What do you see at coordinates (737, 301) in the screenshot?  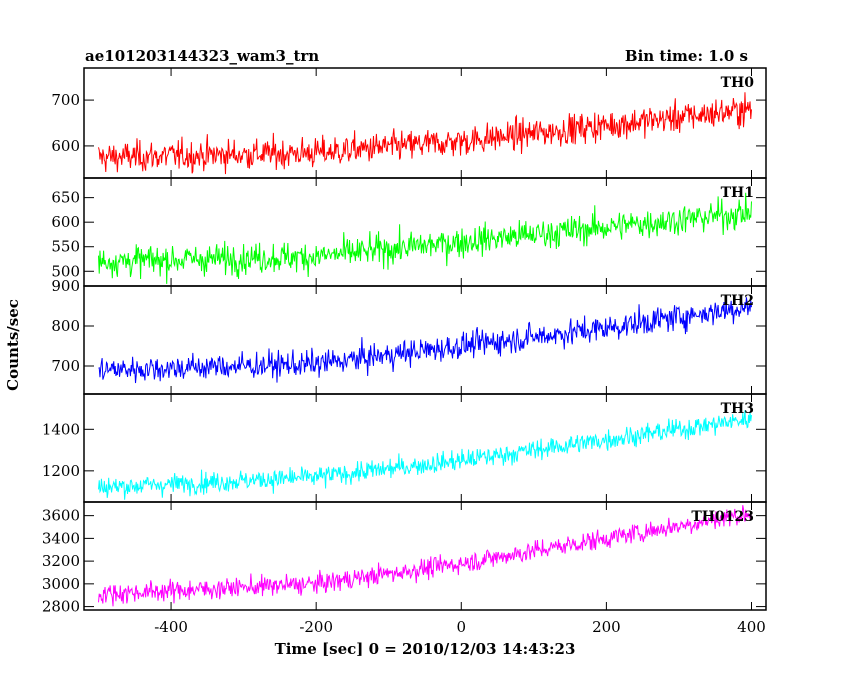 I see `panel-label-th2: TH2` at bounding box center [737, 301].